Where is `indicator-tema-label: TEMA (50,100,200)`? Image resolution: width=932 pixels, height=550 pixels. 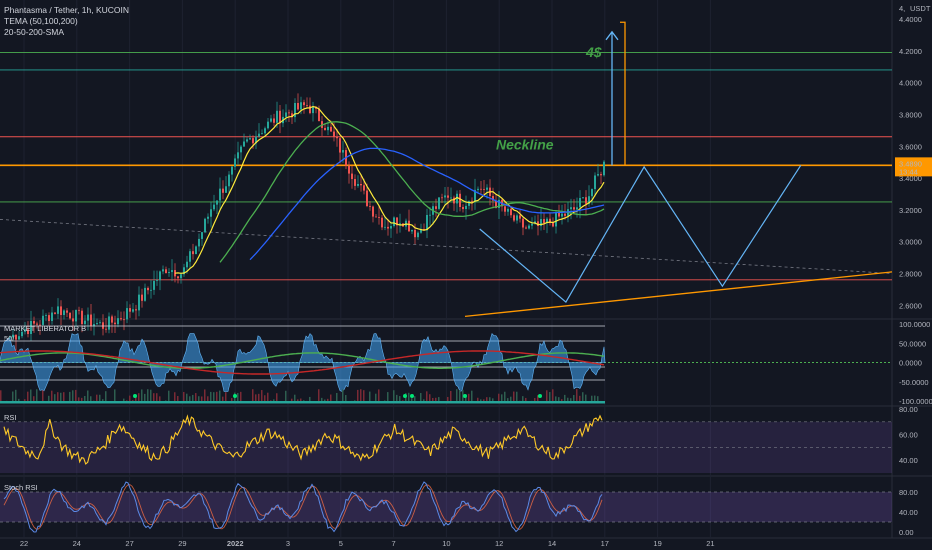
indicator-tema-label: TEMA (50,100,200) is located at coordinates (41, 21).